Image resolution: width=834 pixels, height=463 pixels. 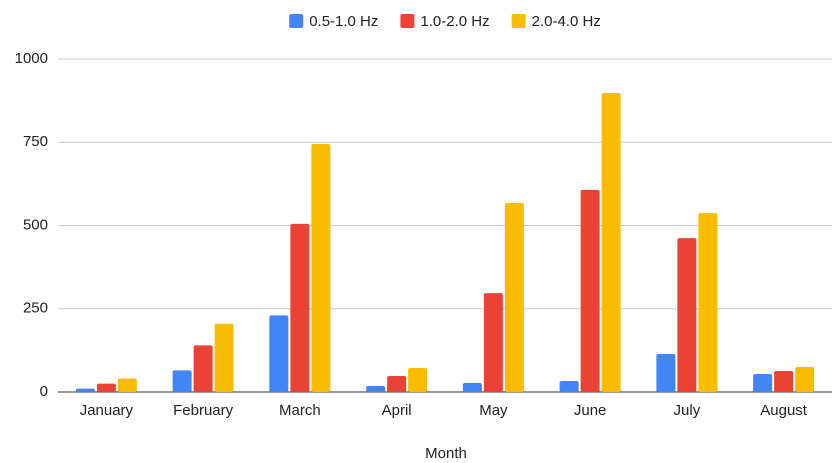 What do you see at coordinates (35, 224) in the screenshot?
I see `y-tick-label: 500` at bounding box center [35, 224].